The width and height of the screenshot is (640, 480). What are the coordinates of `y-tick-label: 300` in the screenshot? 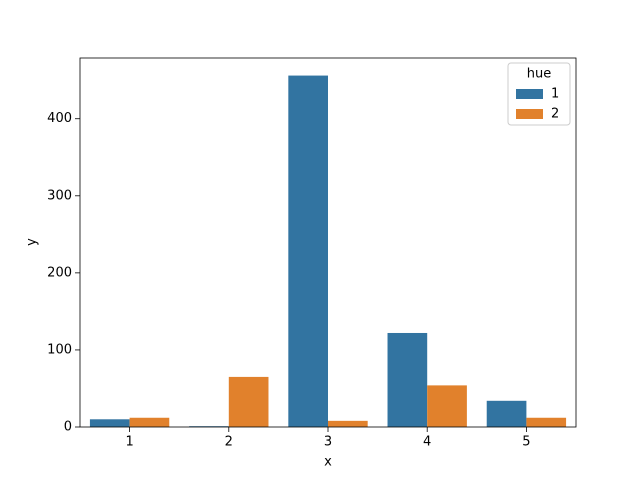 It's located at (59, 195).